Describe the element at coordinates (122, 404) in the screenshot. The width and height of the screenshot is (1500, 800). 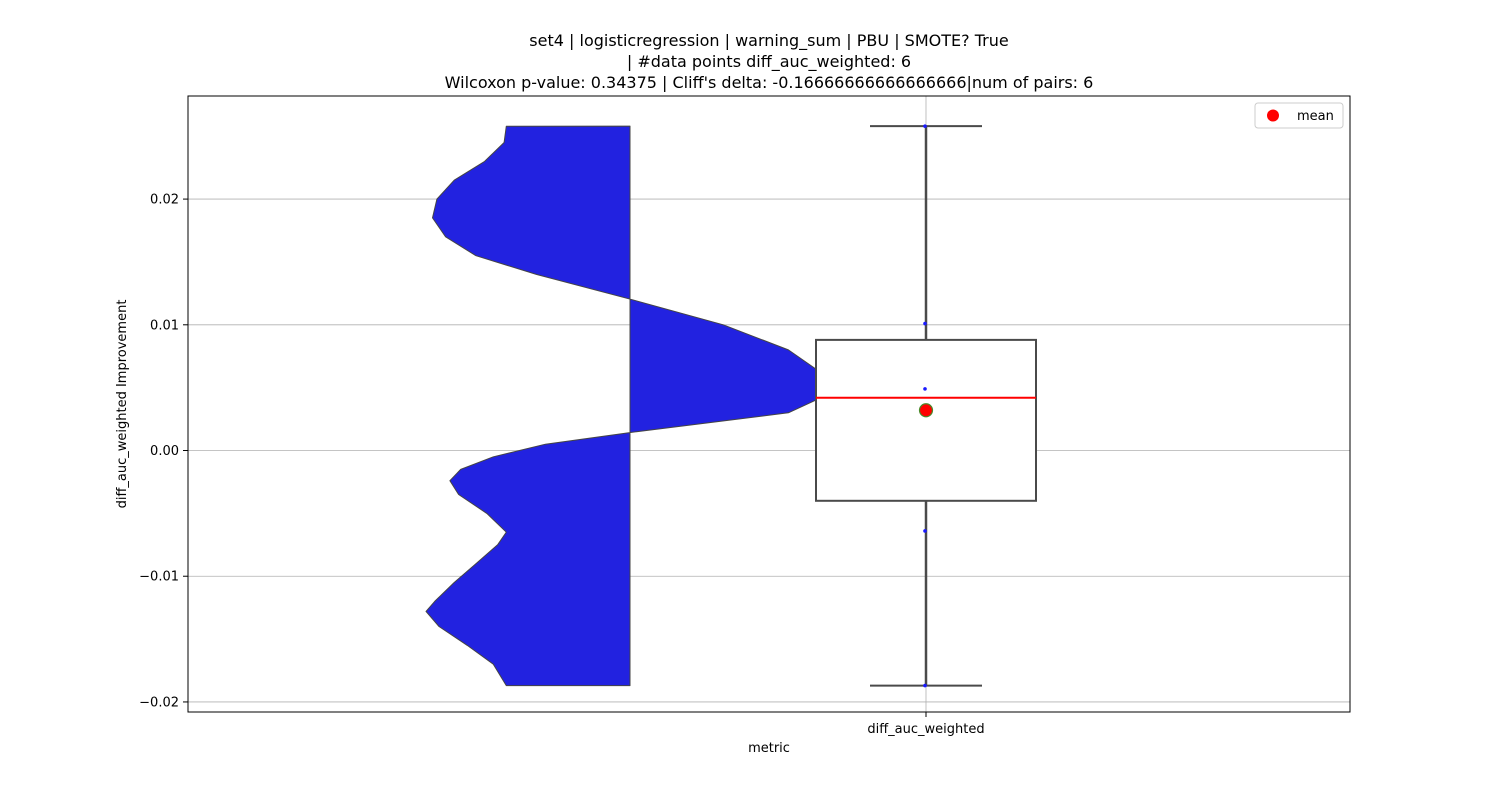
I see `y-axis-label: diff_auc_weighted Improvement` at that location.